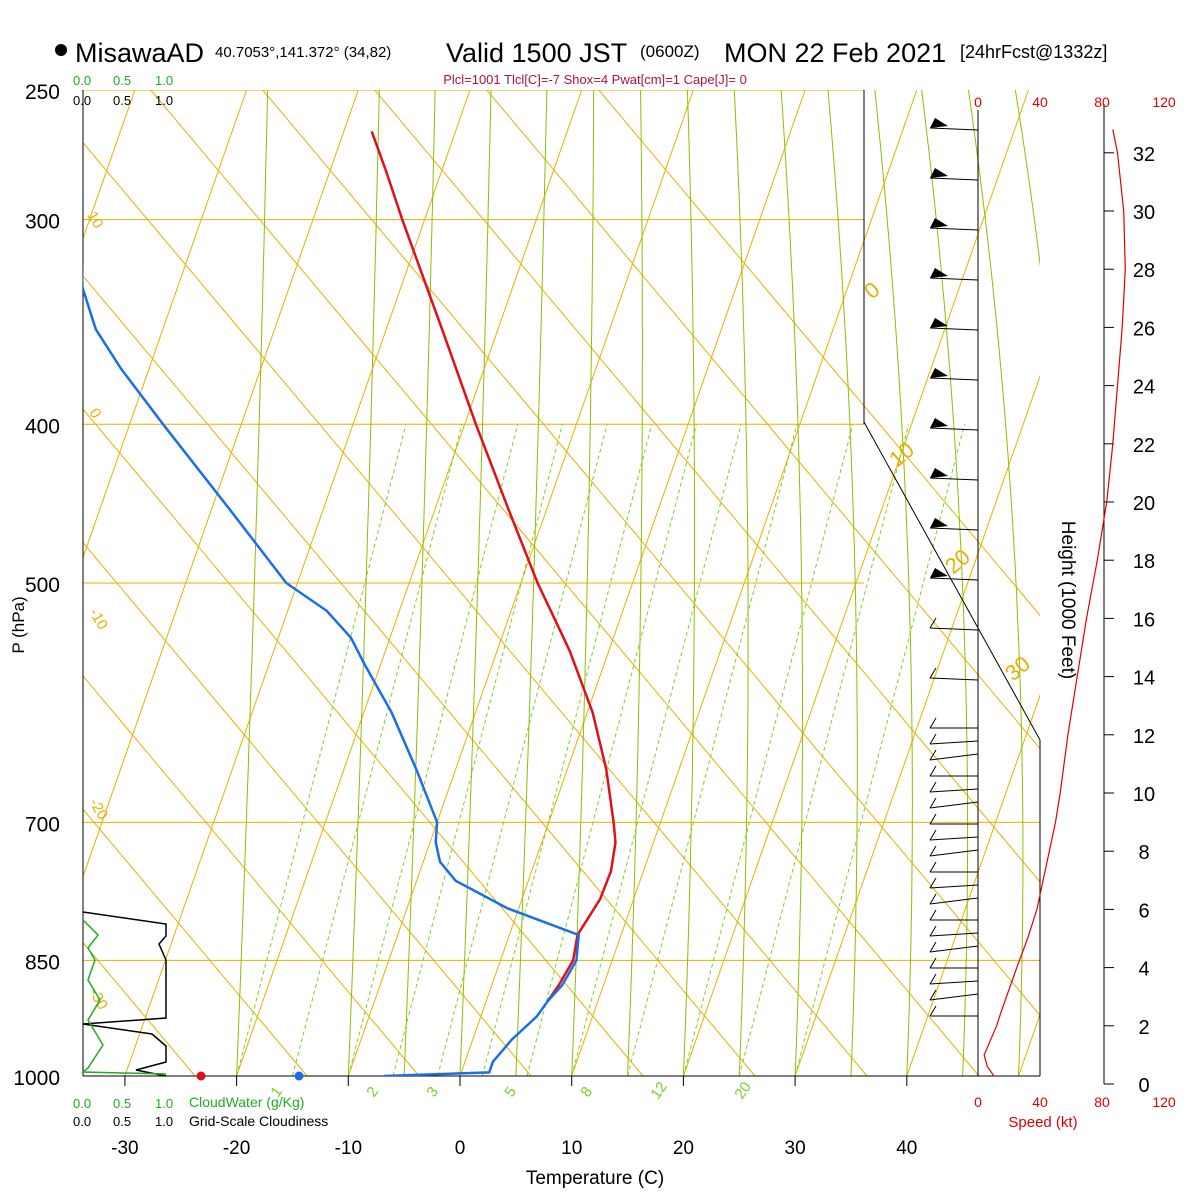  Describe the element at coordinates (586, 1092) in the screenshot. I see `mixing-ratio-value-label: 8` at that location.